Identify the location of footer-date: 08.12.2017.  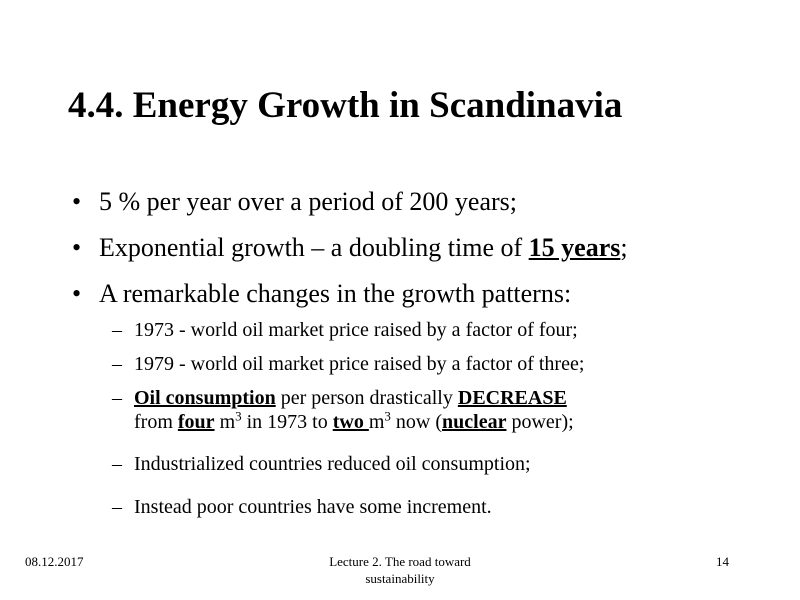
(54, 561).